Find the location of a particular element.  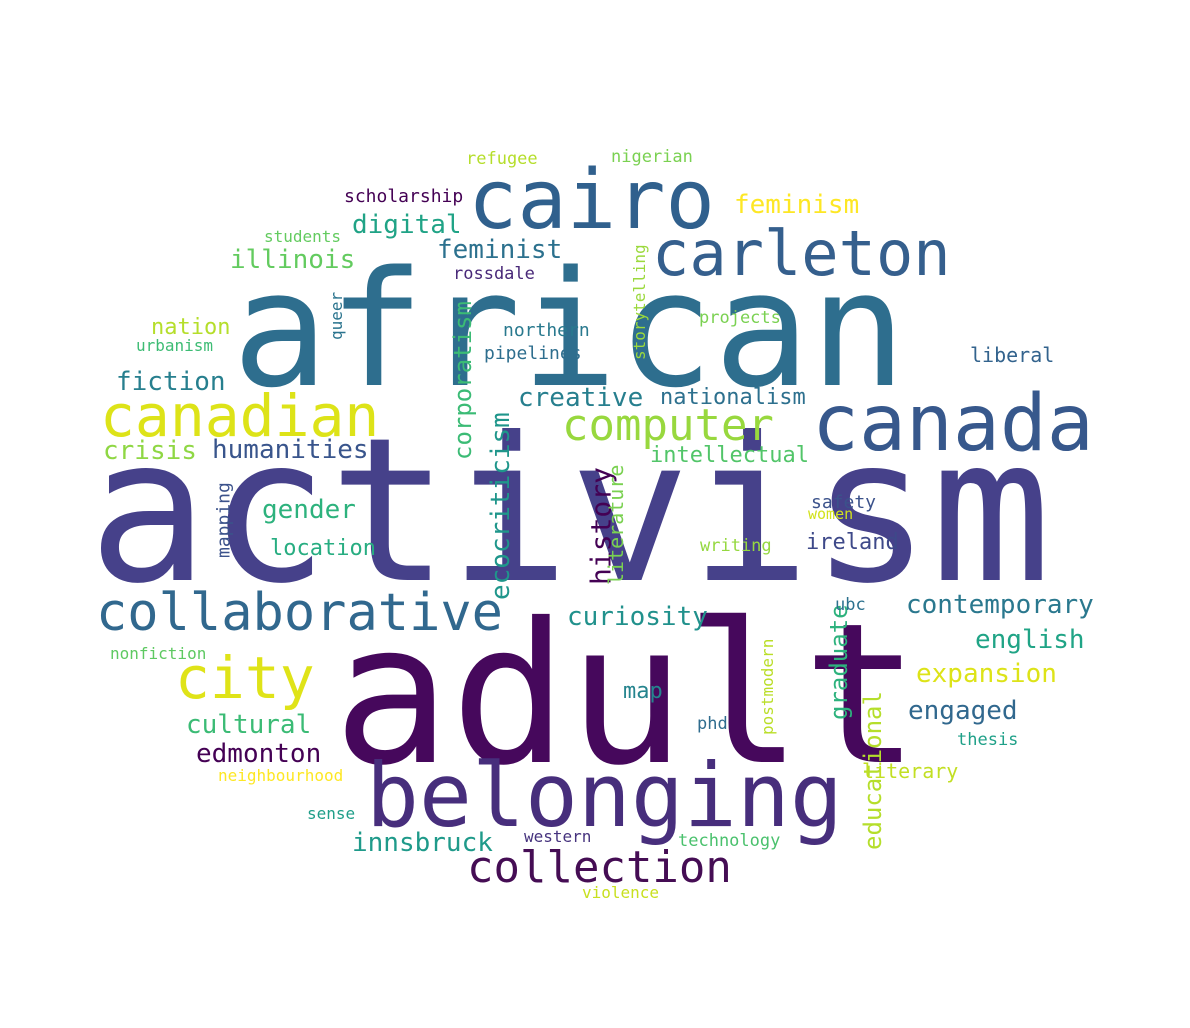

word-cairo: cairo is located at coordinates (591, 200).